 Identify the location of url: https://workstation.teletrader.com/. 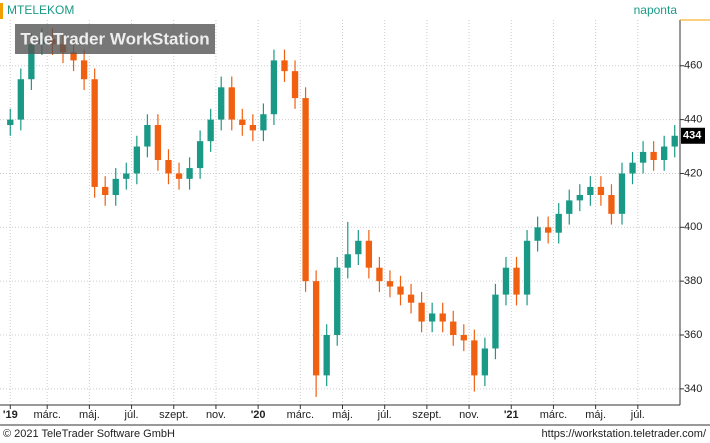
(624, 434).